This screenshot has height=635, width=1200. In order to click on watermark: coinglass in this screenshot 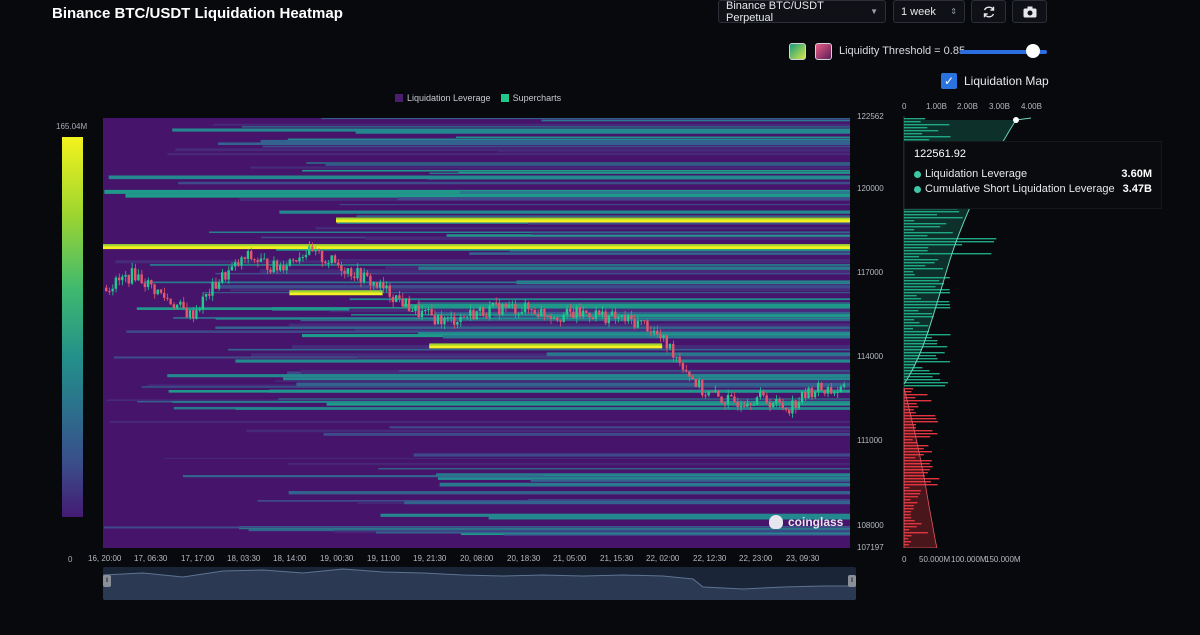, I will do `click(806, 522)`.